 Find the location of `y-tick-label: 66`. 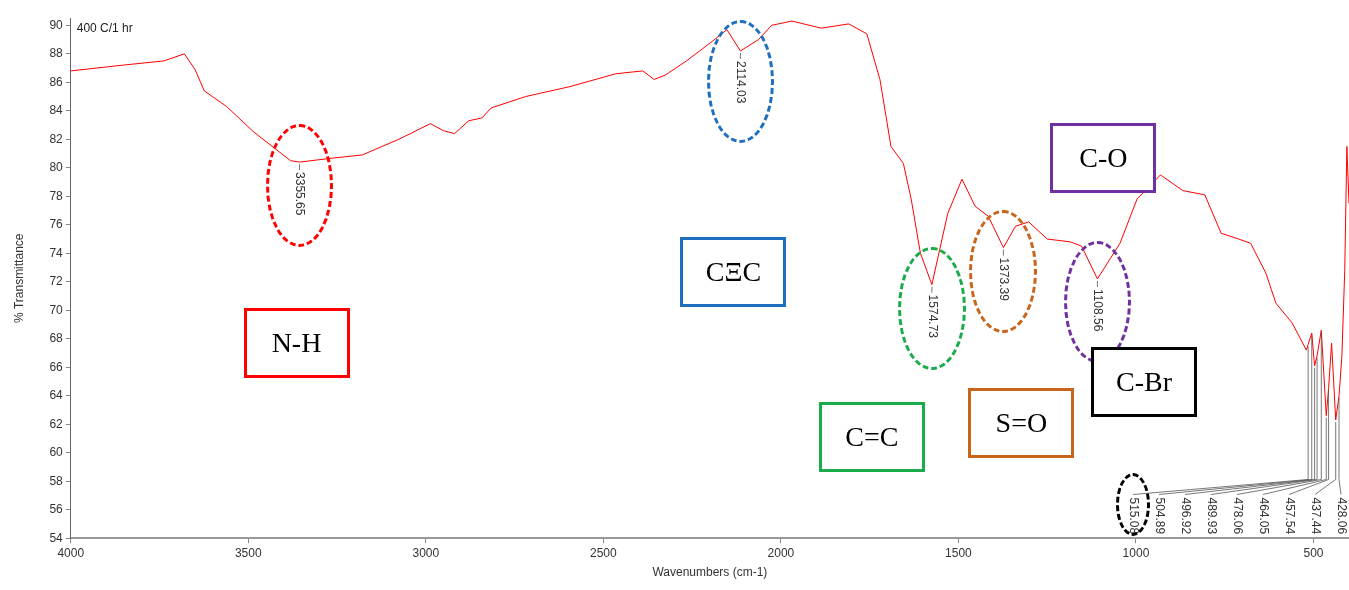

y-tick-label: 66 is located at coordinates (56, 366).